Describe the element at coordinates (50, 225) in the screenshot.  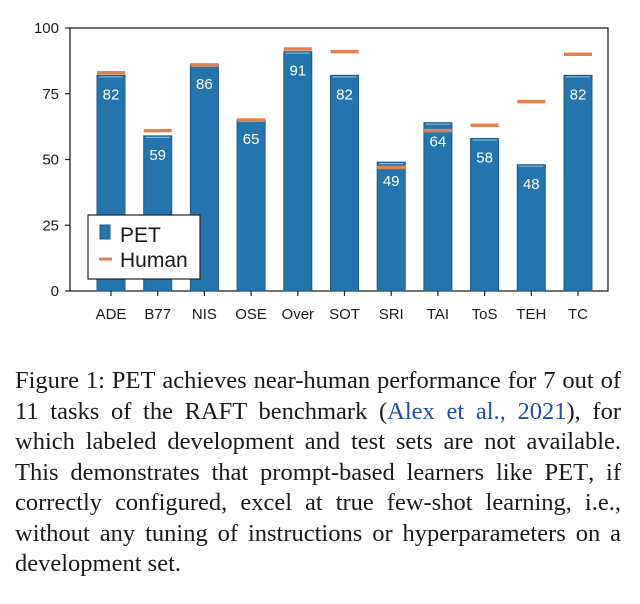
I see `y-tick-label: 25` at that location.